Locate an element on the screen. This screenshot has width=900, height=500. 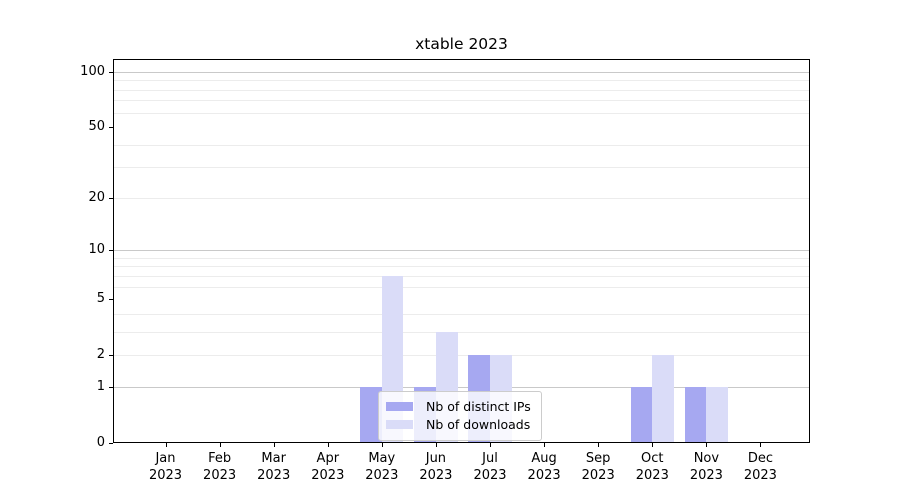
x-tick-month: Jun is located at coordinates (436, 458).